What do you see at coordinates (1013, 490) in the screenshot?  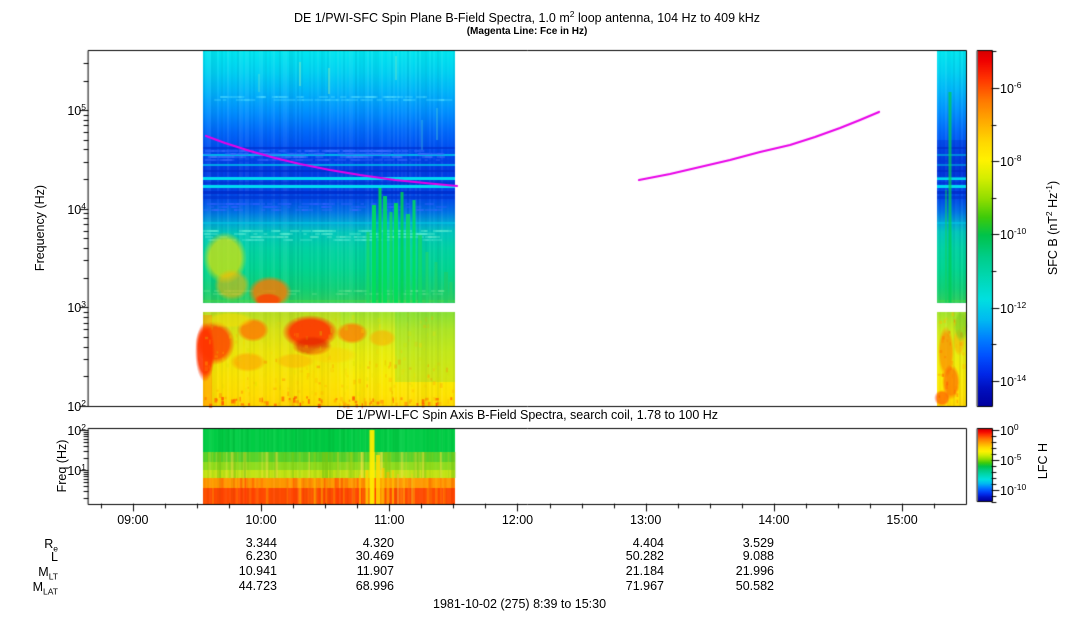 I see `colorbar2-tick-label: 10⁻¹⁰` at bounding box center [1013, 490].